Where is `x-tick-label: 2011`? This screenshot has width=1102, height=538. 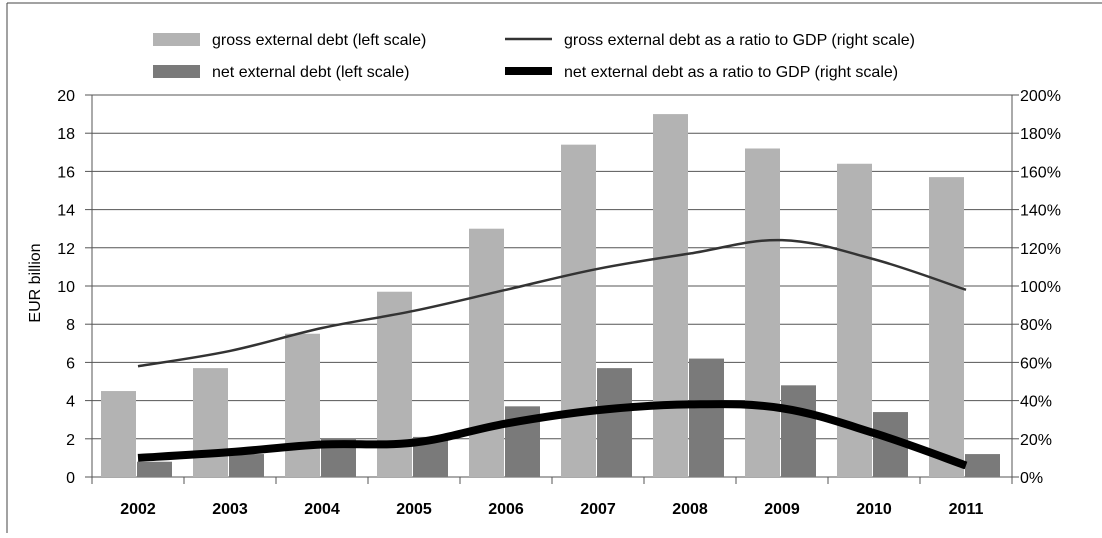
x-tick-label: 2011 is located at coordinates (966, 509).